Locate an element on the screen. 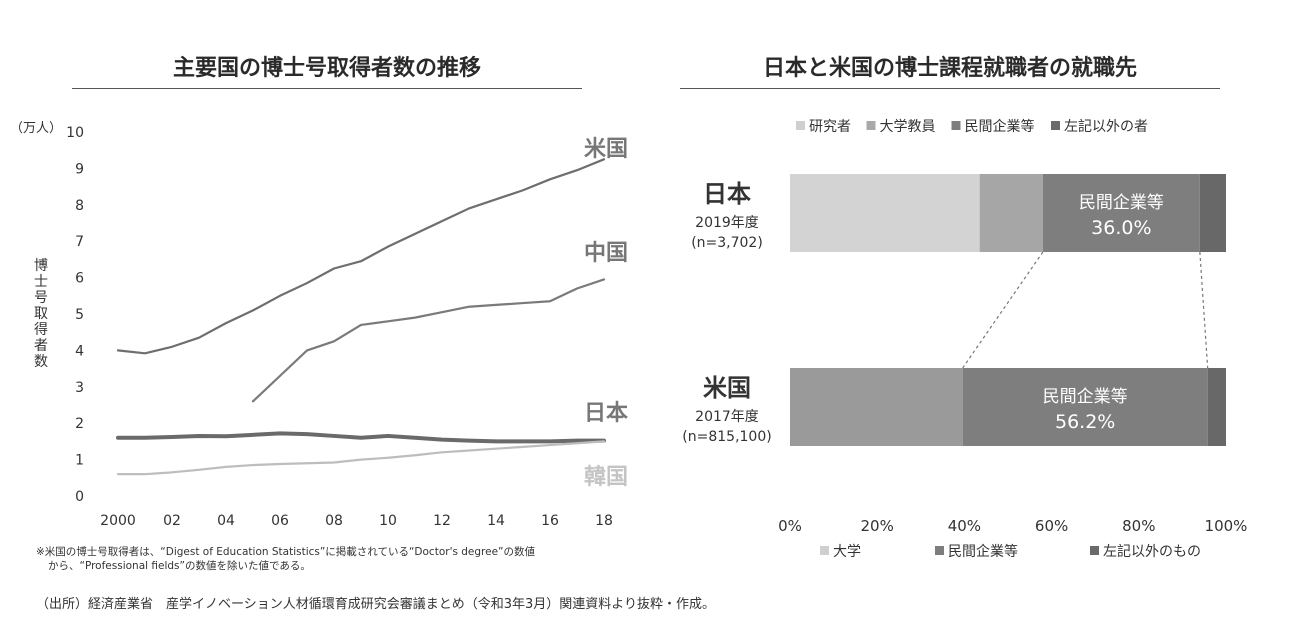 This screenshot has height=634, width=1312. x-tick-label: 60% is located at coordinates (1051, 526).